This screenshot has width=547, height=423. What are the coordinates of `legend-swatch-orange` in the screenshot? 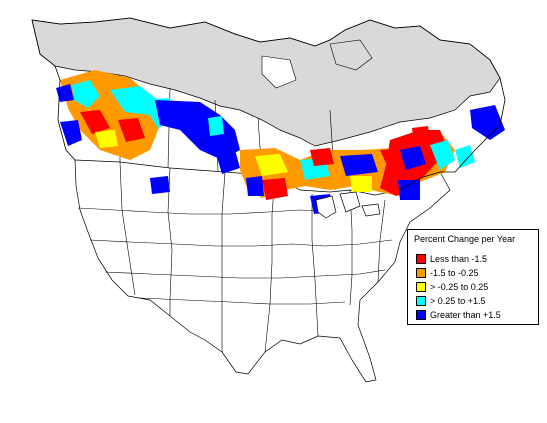 It's located at (421, 272).